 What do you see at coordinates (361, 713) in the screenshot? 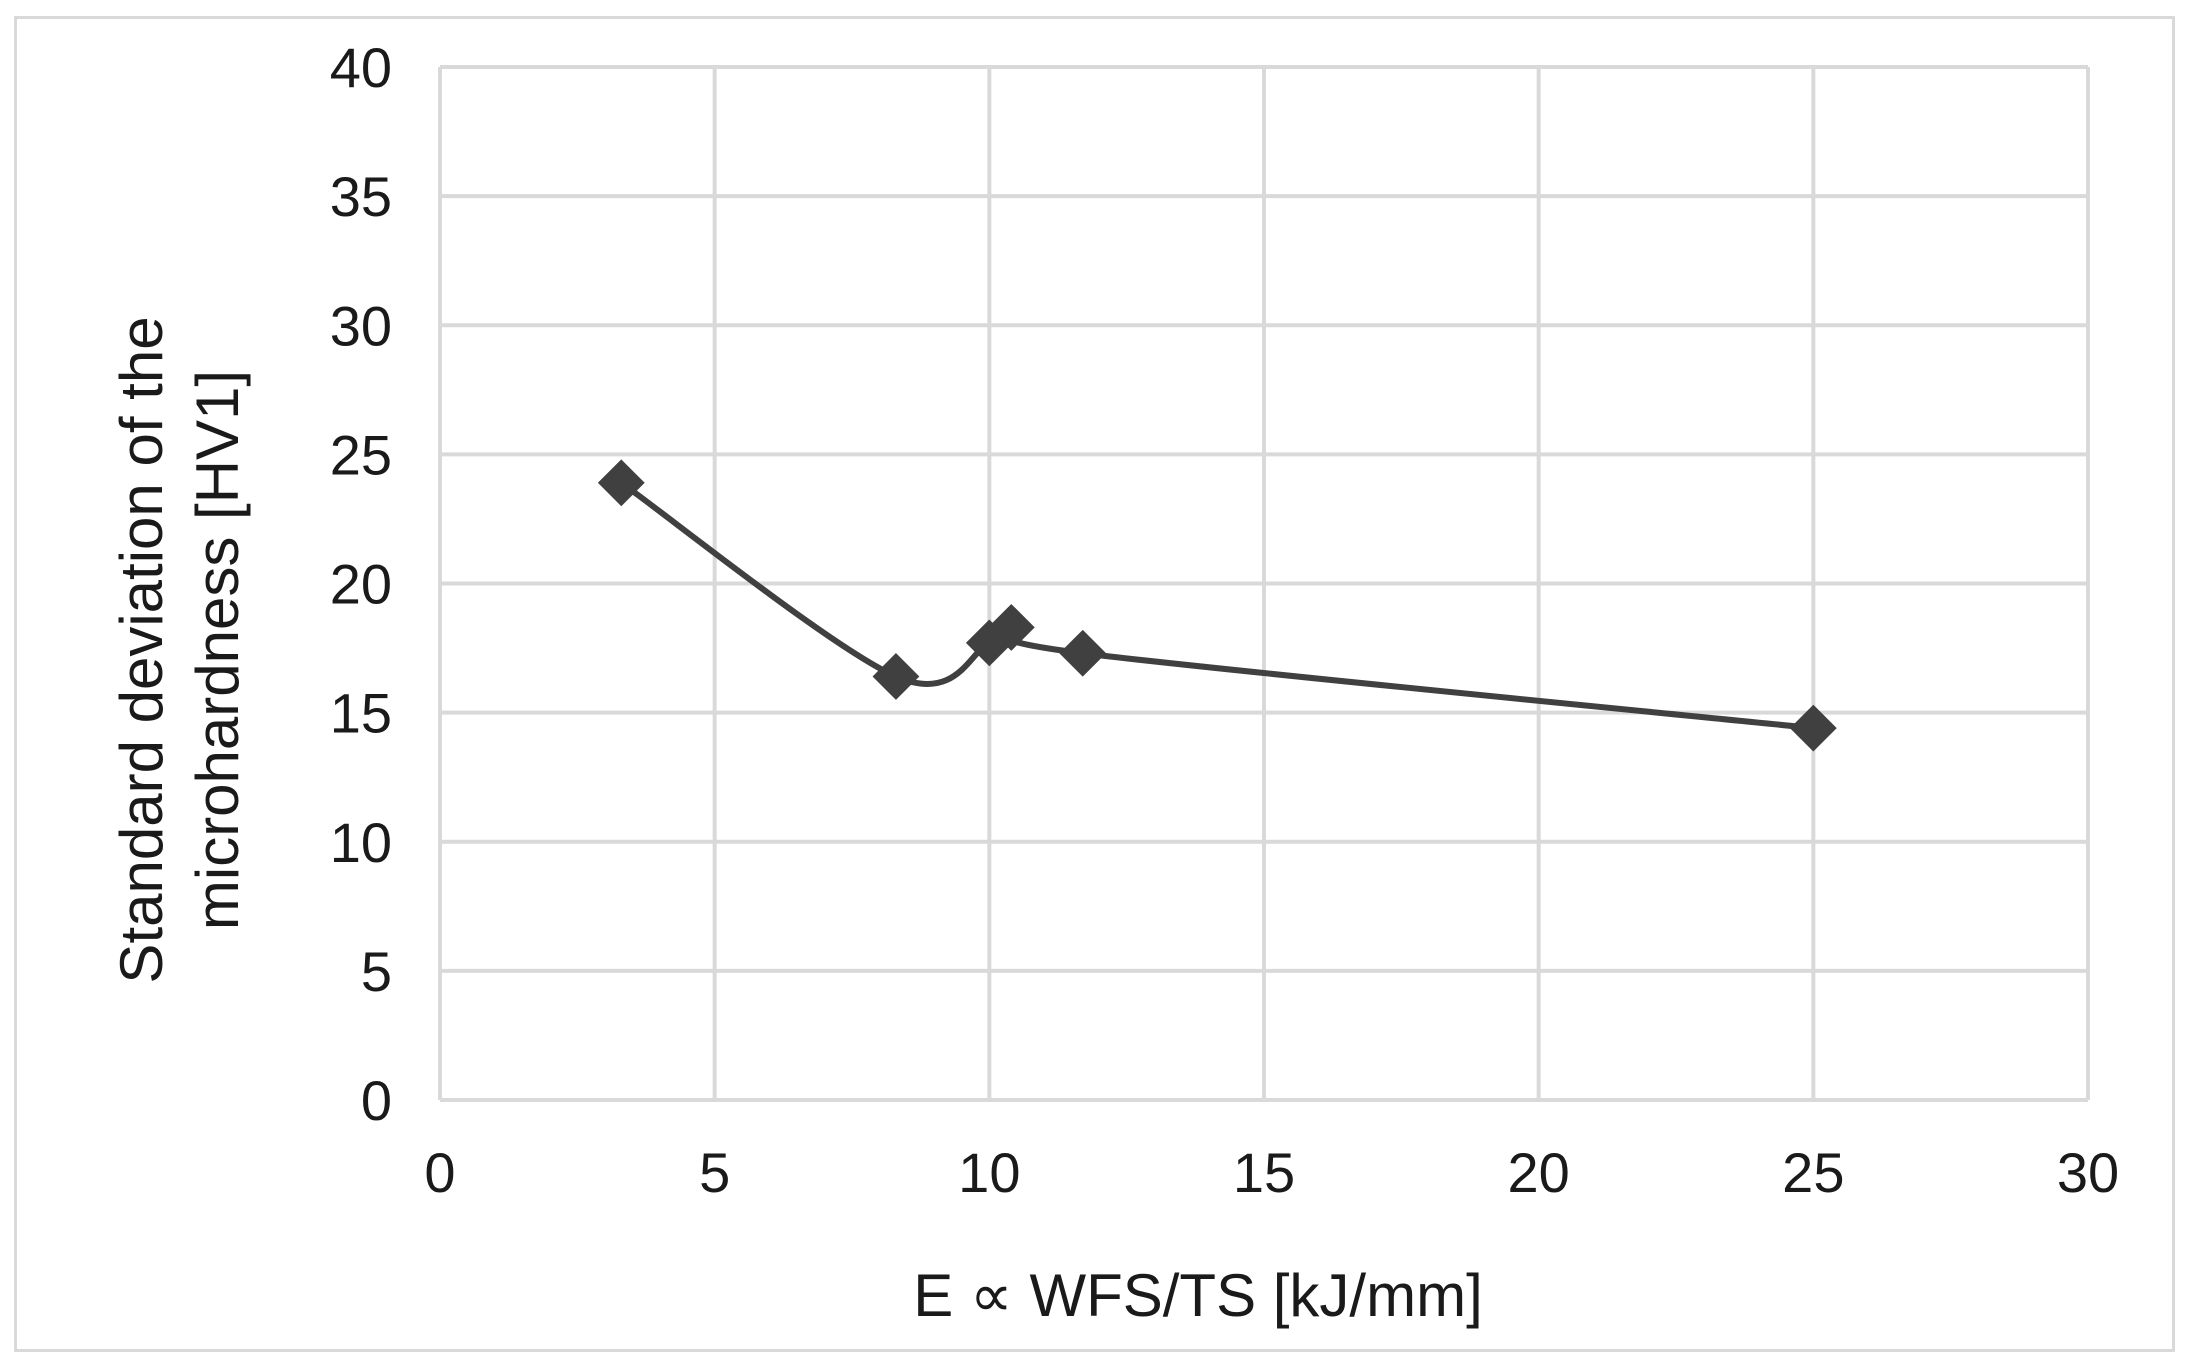
I see `y-tick-label-15: 15` at bounding box center [361, 713].